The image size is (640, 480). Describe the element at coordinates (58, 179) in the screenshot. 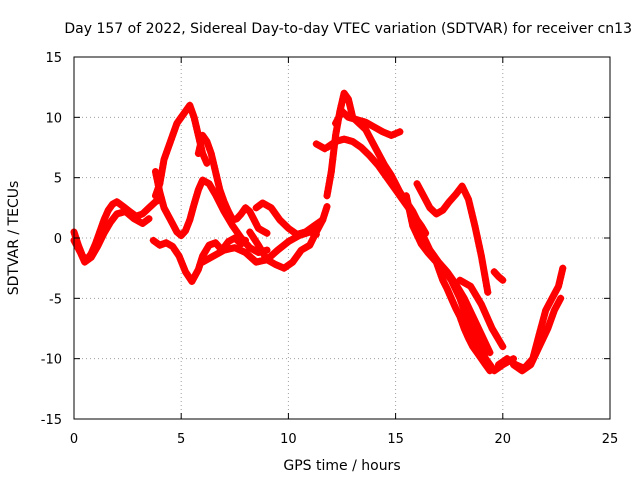

I see `y-tick-label: 5` at that location.